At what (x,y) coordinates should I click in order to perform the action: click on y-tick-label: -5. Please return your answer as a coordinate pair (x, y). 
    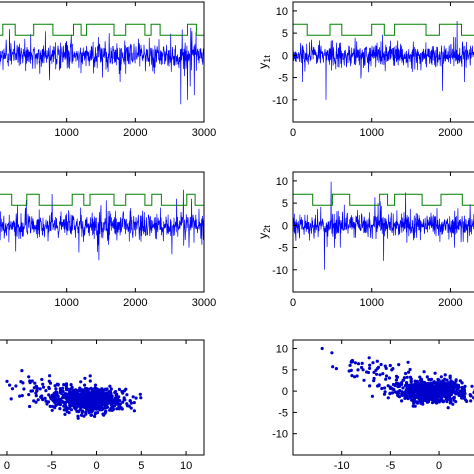
    Looking at the image, I should click on (283, 413).